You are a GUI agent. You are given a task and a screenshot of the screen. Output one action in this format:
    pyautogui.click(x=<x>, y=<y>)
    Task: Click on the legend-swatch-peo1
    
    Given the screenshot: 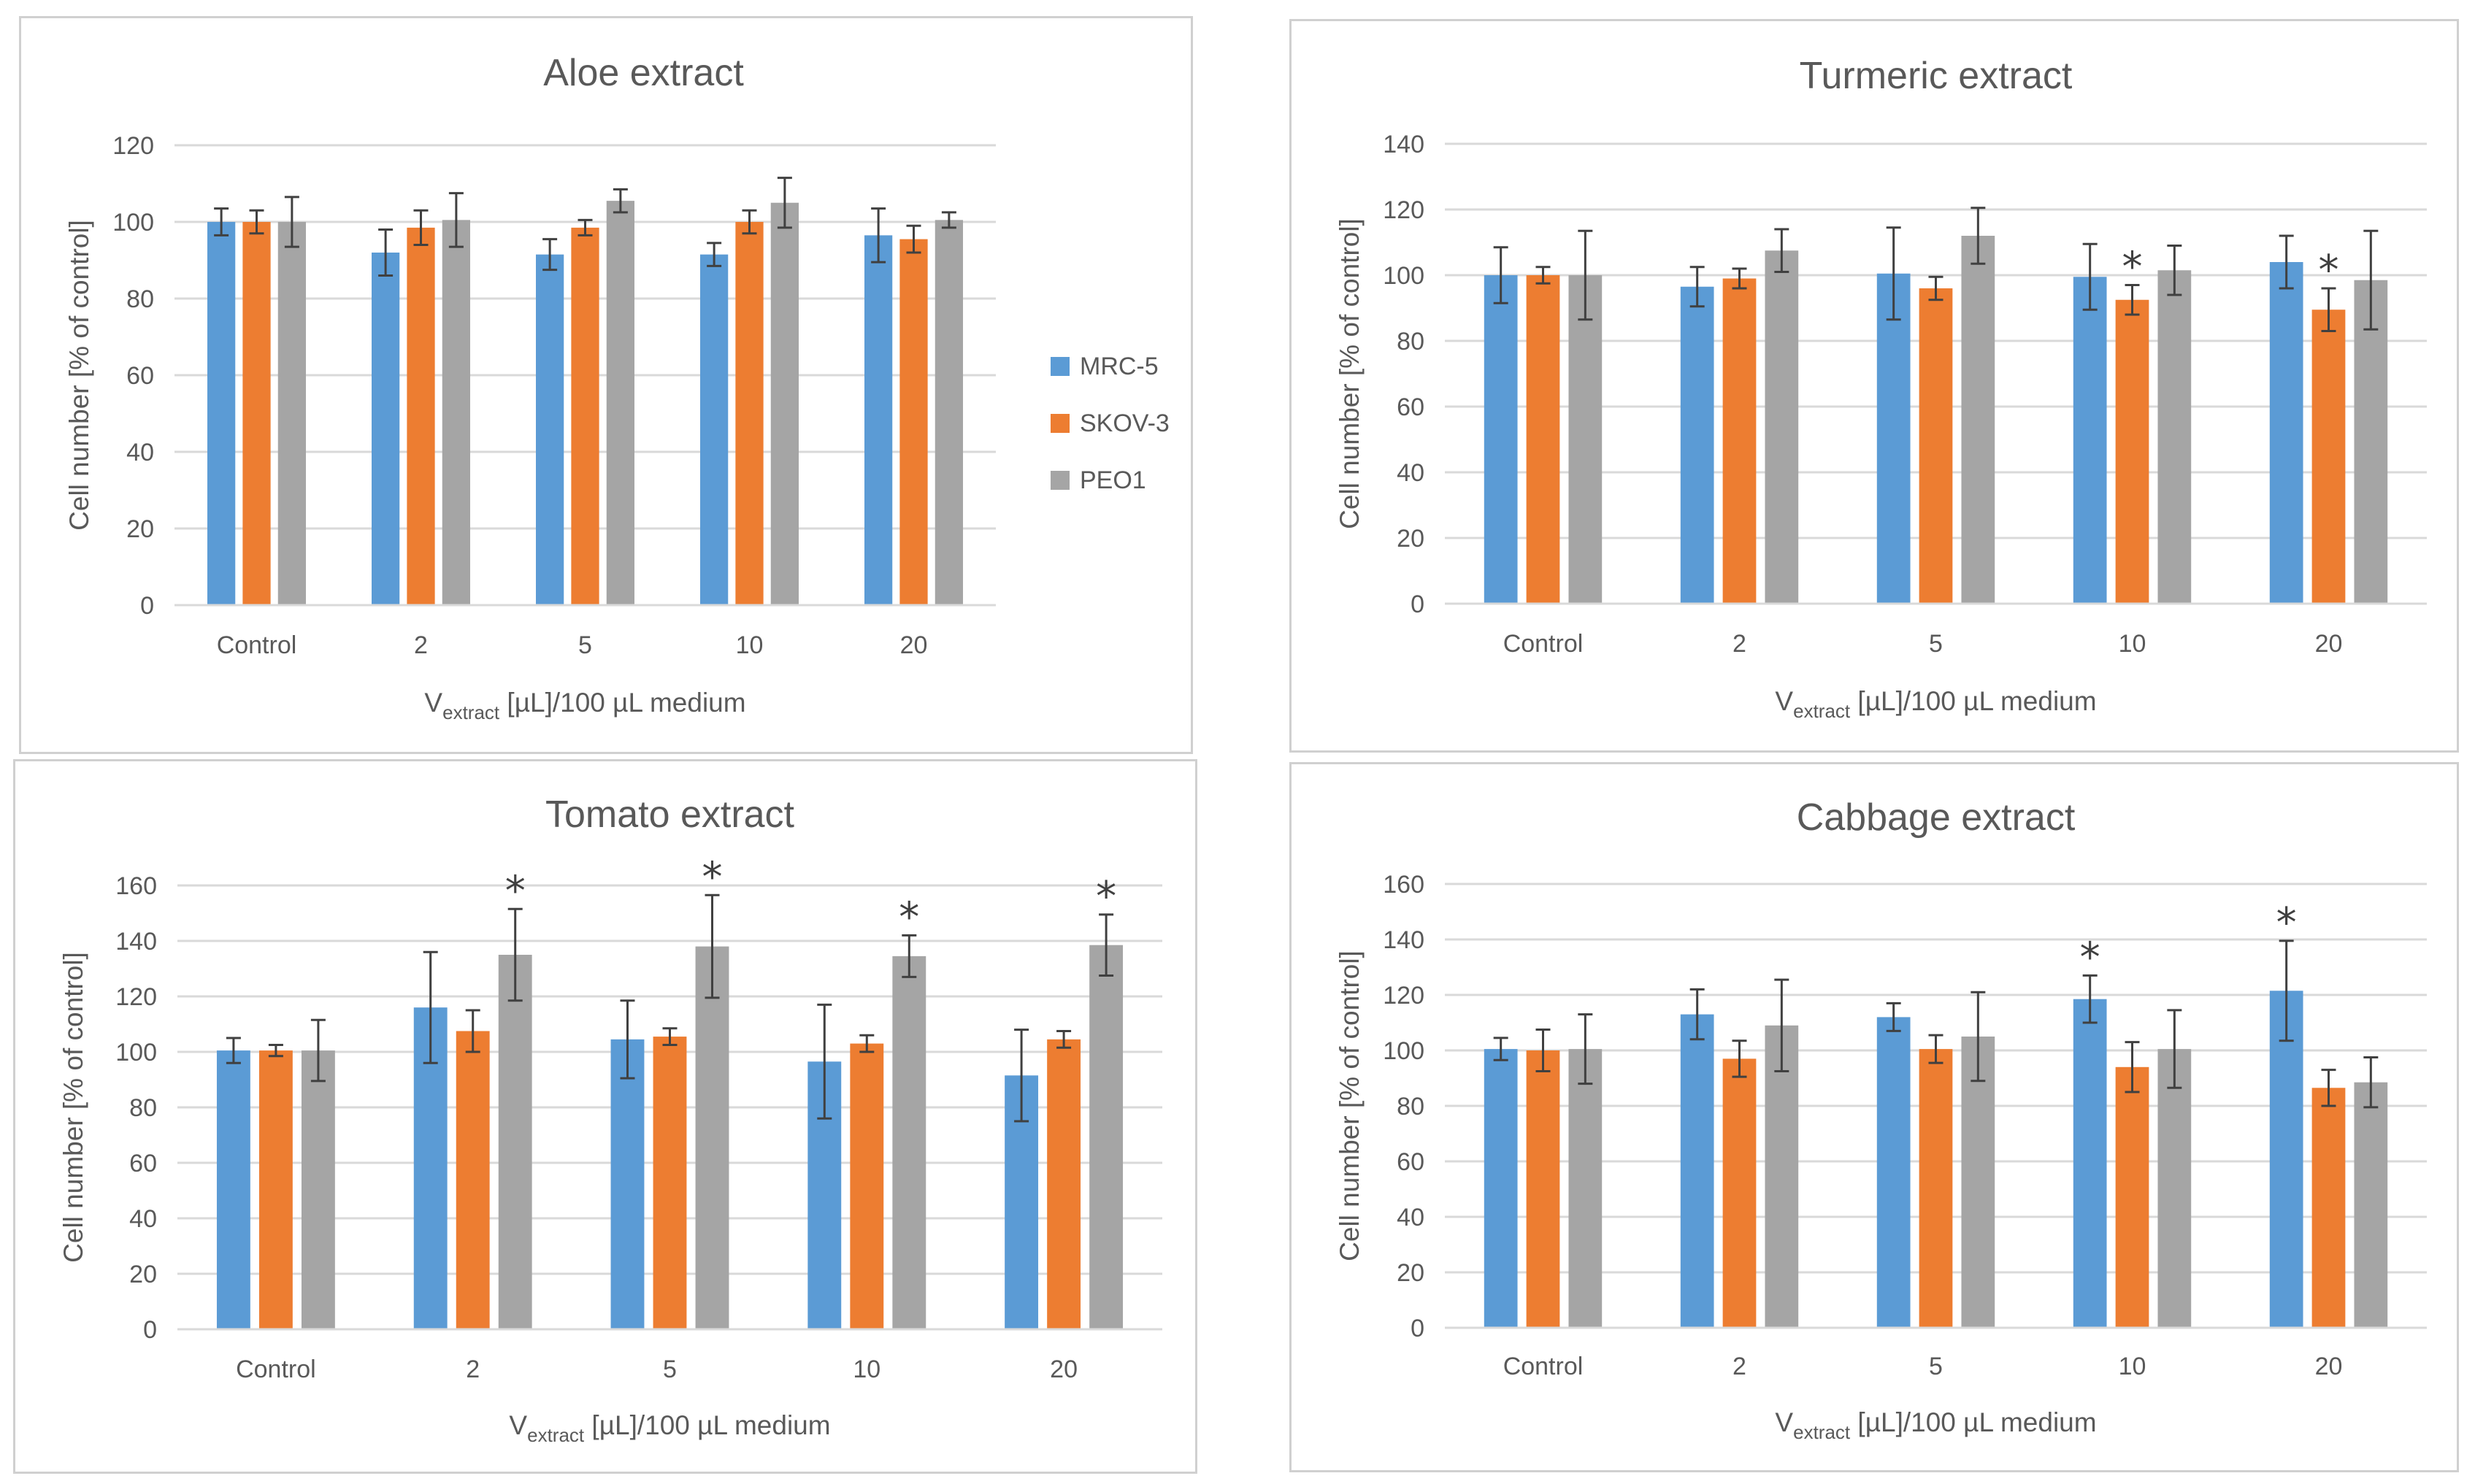 What is the action you would take?
    pyautogui.click(x=1060, y=481)
    